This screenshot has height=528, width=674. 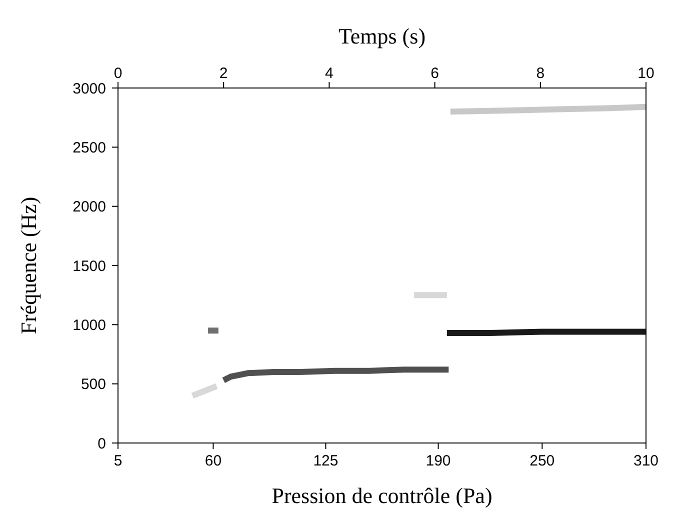 I want to click on x2-tick-label: 6, so click(x=434, y=73).